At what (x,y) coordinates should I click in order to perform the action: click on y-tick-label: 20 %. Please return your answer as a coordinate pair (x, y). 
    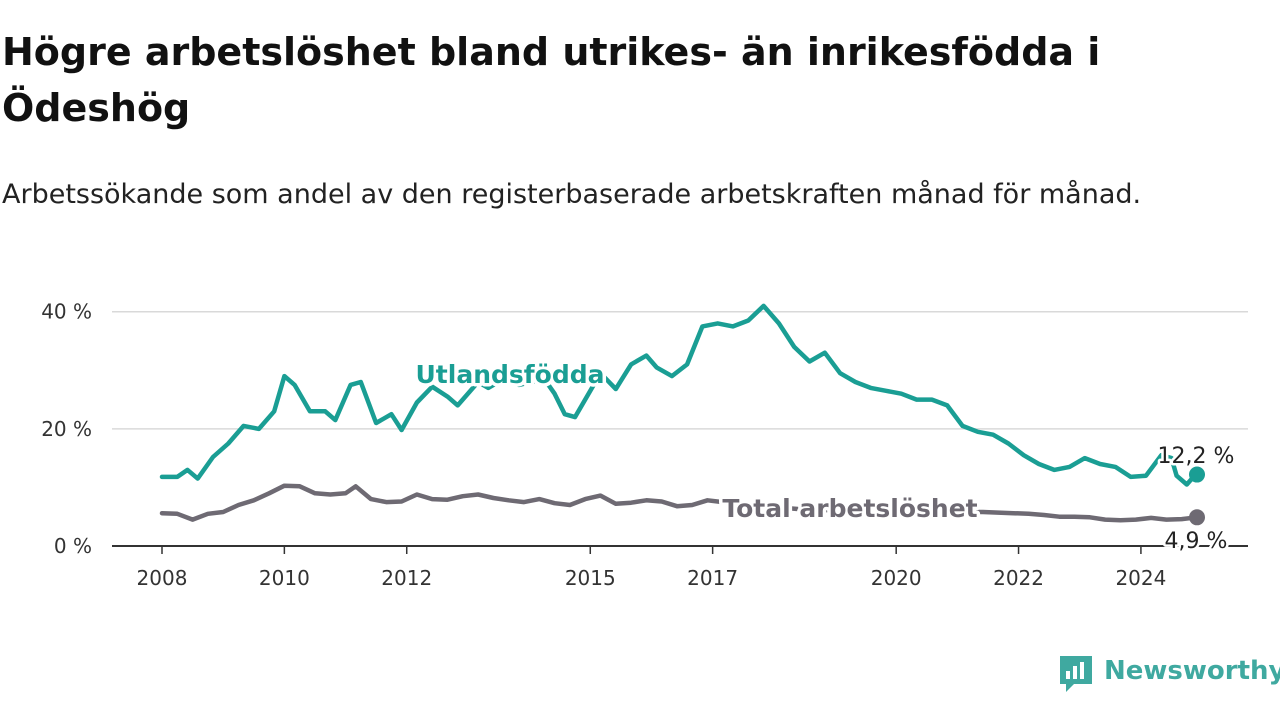
    Looking at the image, I should click on (66, 429).